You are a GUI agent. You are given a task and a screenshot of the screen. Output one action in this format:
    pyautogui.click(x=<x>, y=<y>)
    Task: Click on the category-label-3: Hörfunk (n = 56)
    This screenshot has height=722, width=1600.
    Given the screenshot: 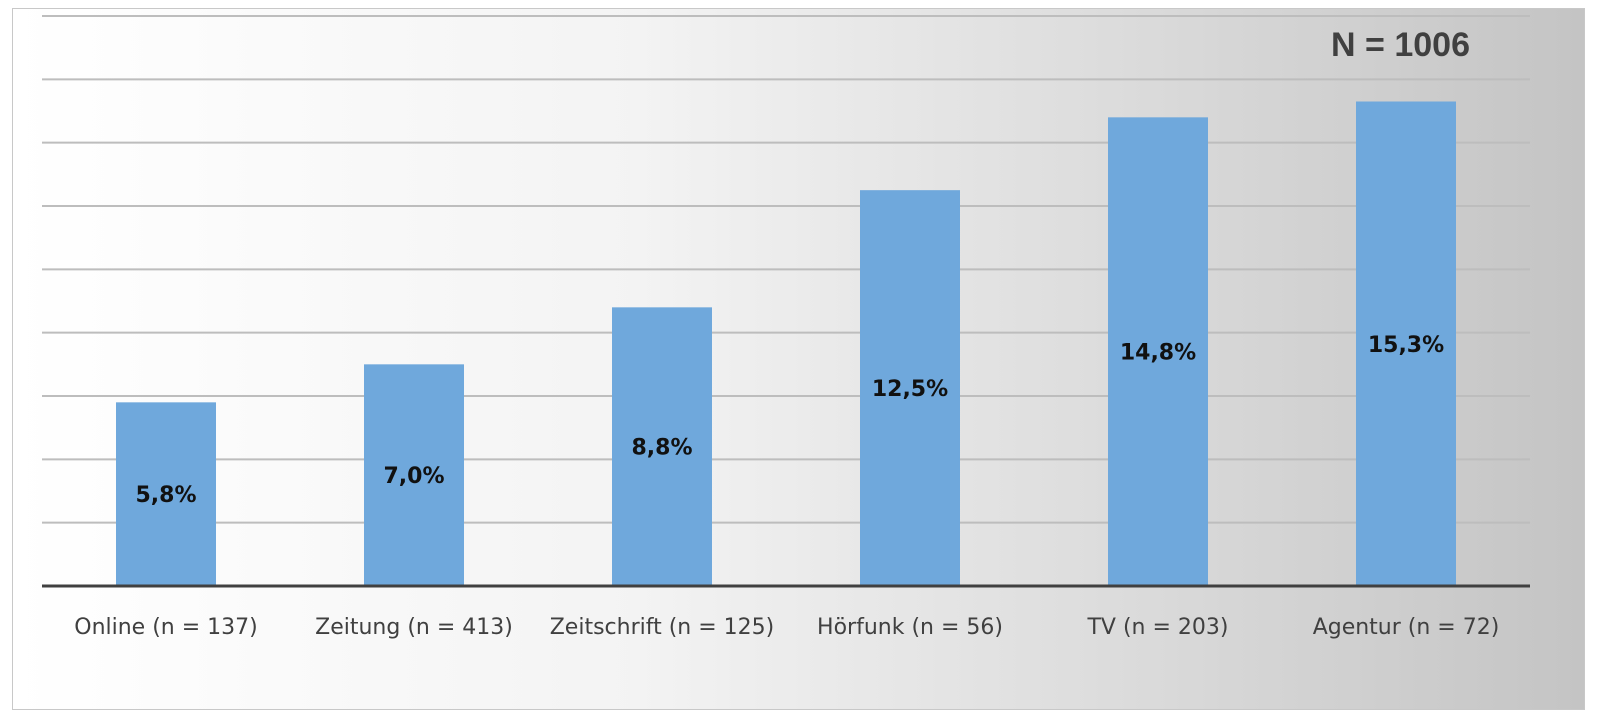 What is the action you would take?
    pyautogui.click(x=910, y=627)
    